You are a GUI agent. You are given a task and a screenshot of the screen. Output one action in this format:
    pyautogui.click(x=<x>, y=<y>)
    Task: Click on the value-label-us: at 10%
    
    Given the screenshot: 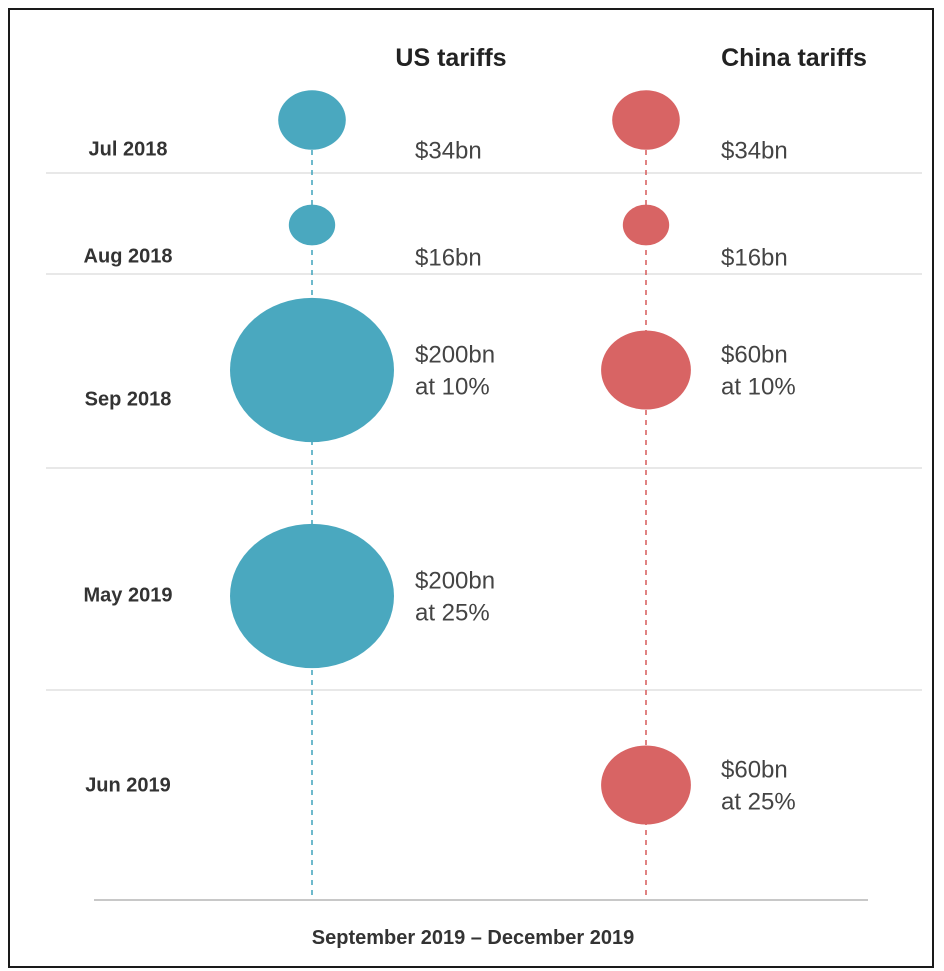 What is the action you would take?
    pyautogui.click(x=452, y=386)
    